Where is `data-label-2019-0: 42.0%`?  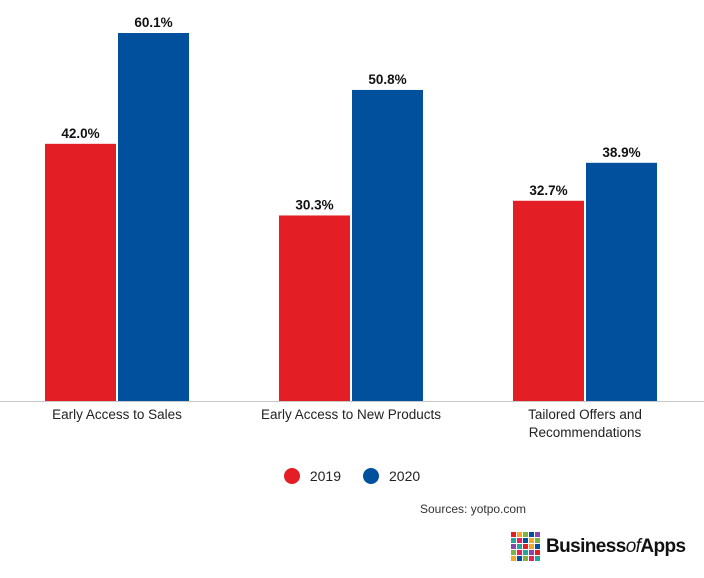
data-label-2019-0: 42.0% is located at coordinates (80, 133).